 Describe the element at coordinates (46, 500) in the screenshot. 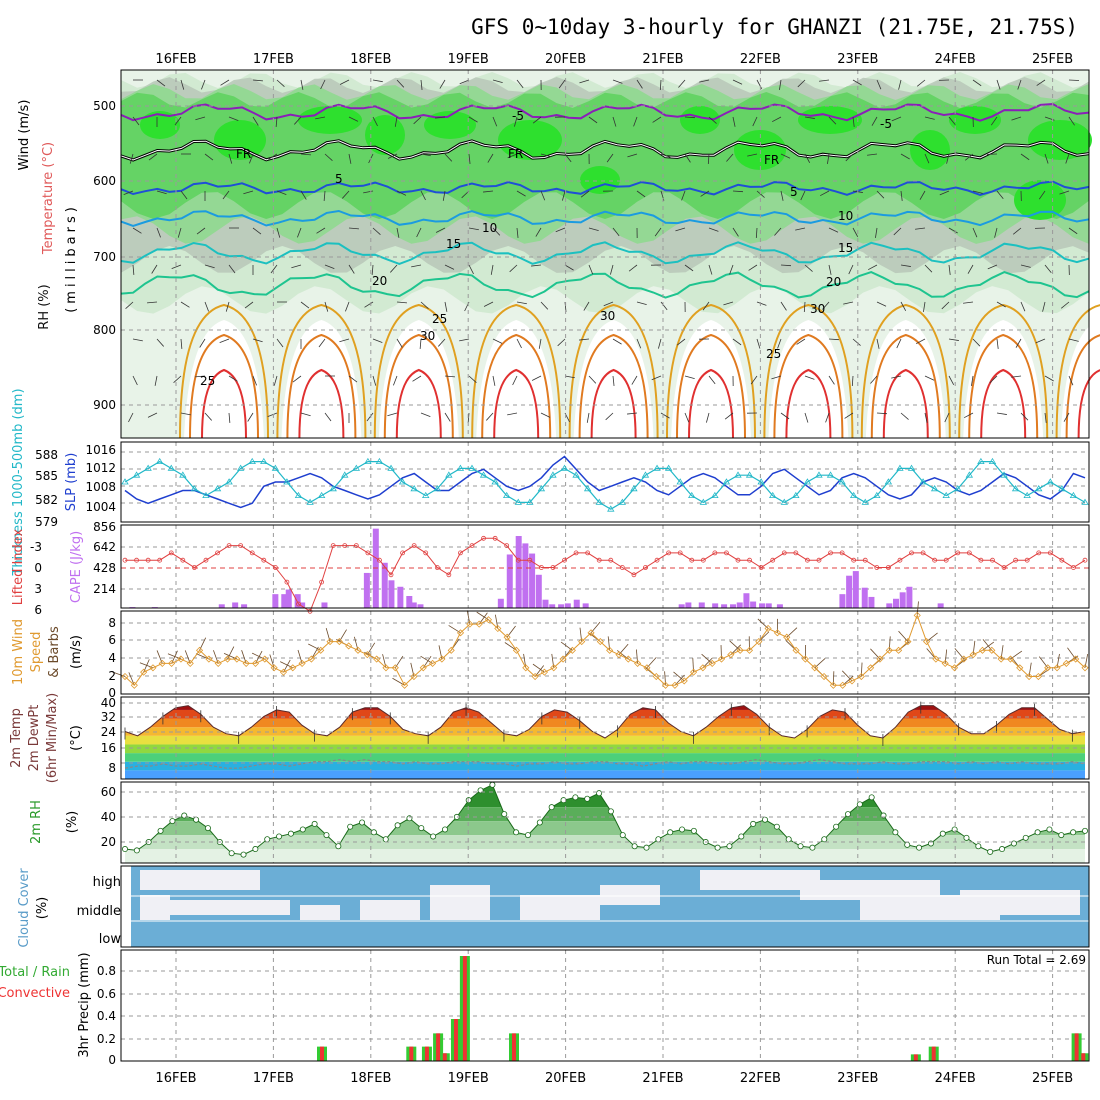

I see `tick-label: 582` at that location.